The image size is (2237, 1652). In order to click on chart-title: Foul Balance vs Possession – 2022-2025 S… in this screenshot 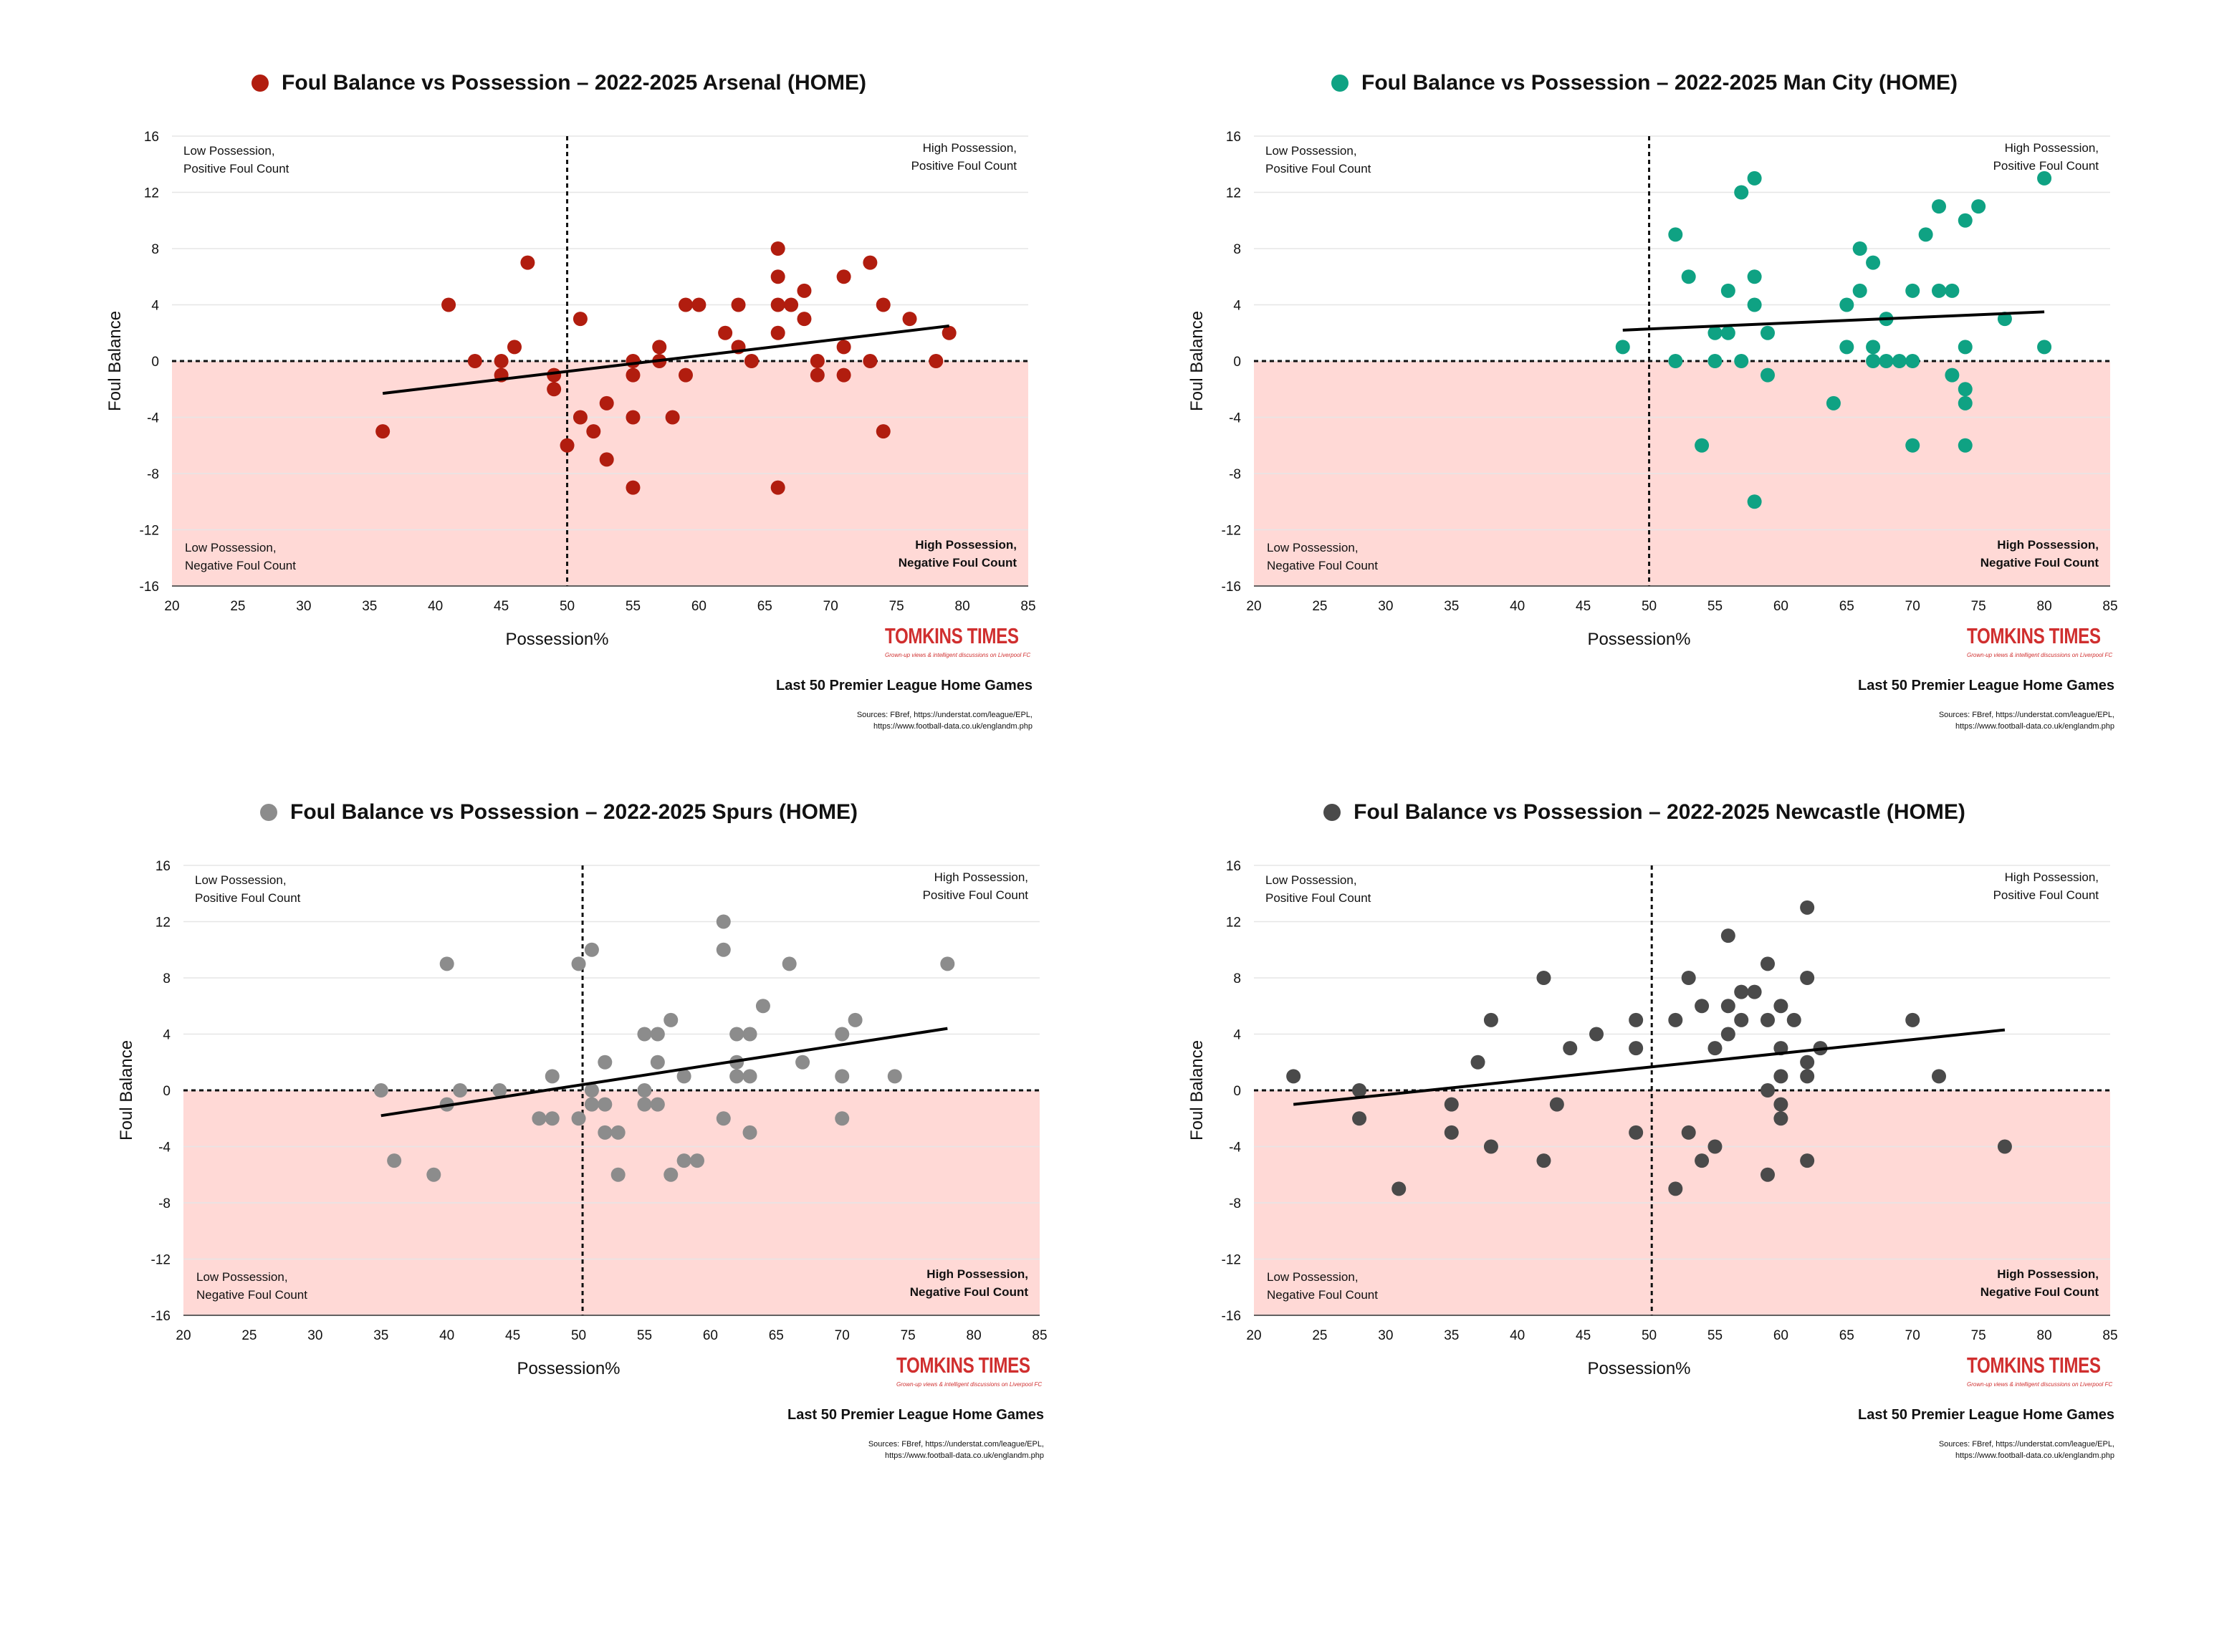, I will do `click(559, 812)`.